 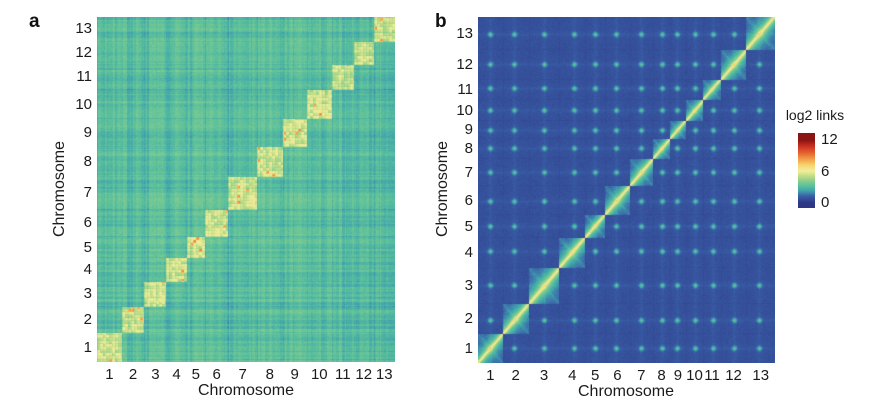 What do you see at coordinates (441, 21) in the screenshot?
I see `panel-b-letter: b` at bounding box center [441, 21].